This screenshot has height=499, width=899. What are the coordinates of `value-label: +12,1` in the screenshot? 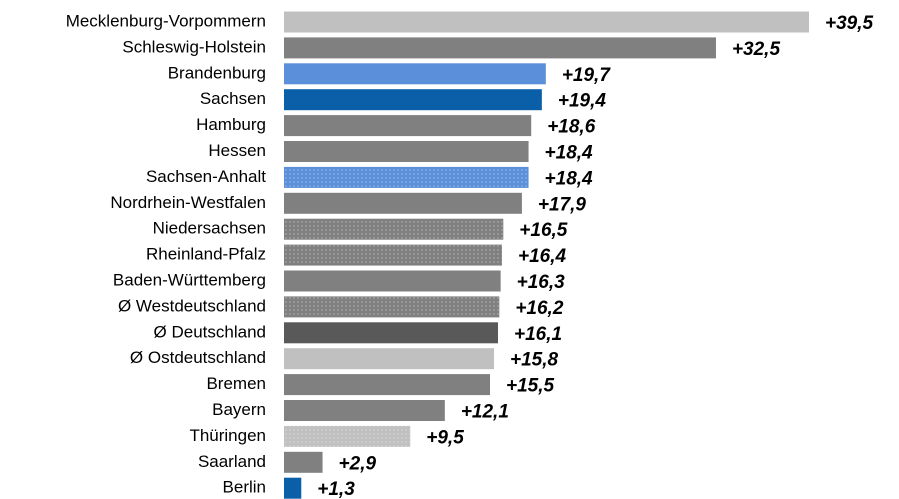 It's located at (485, 412).